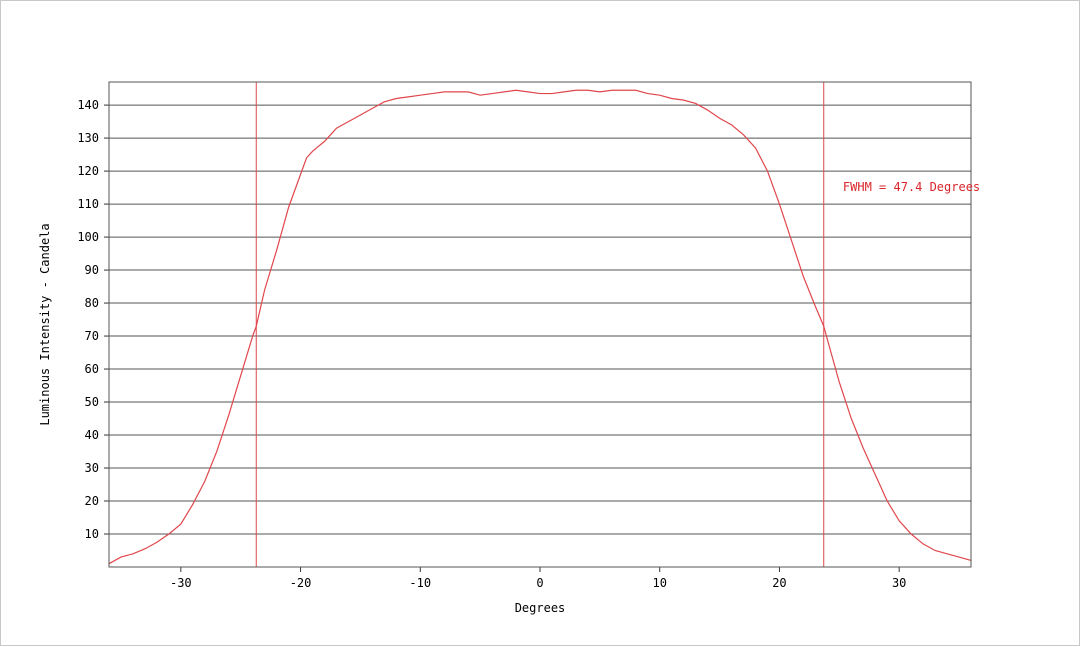 Image resolution: width=1080 pixels, height=647 pixels. Describe the element at coordinates (92, 270) in the screenshot. I see `y-tick-label: 90` at that location.